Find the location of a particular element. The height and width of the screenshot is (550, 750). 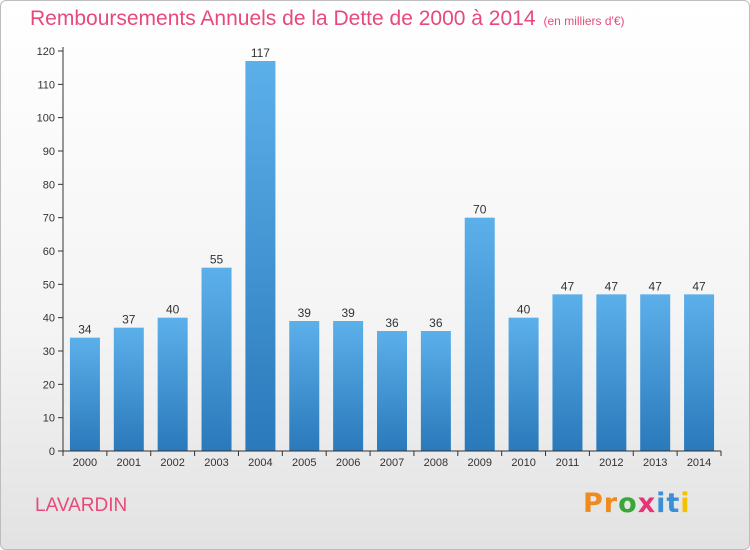

bar-2001 is located at coordinates (128, 389).